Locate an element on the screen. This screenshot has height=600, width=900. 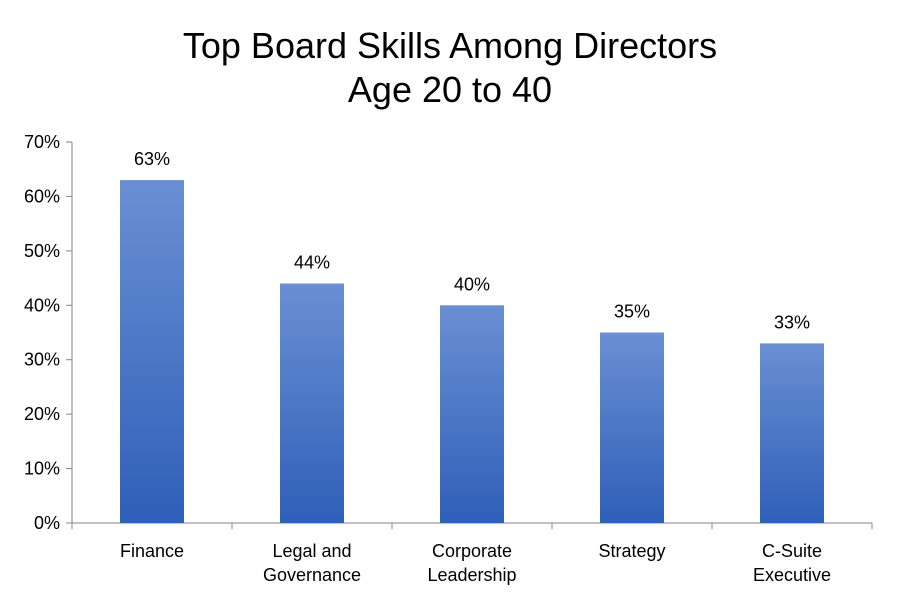
data-label: 33% is located at coordinates (792, 322).